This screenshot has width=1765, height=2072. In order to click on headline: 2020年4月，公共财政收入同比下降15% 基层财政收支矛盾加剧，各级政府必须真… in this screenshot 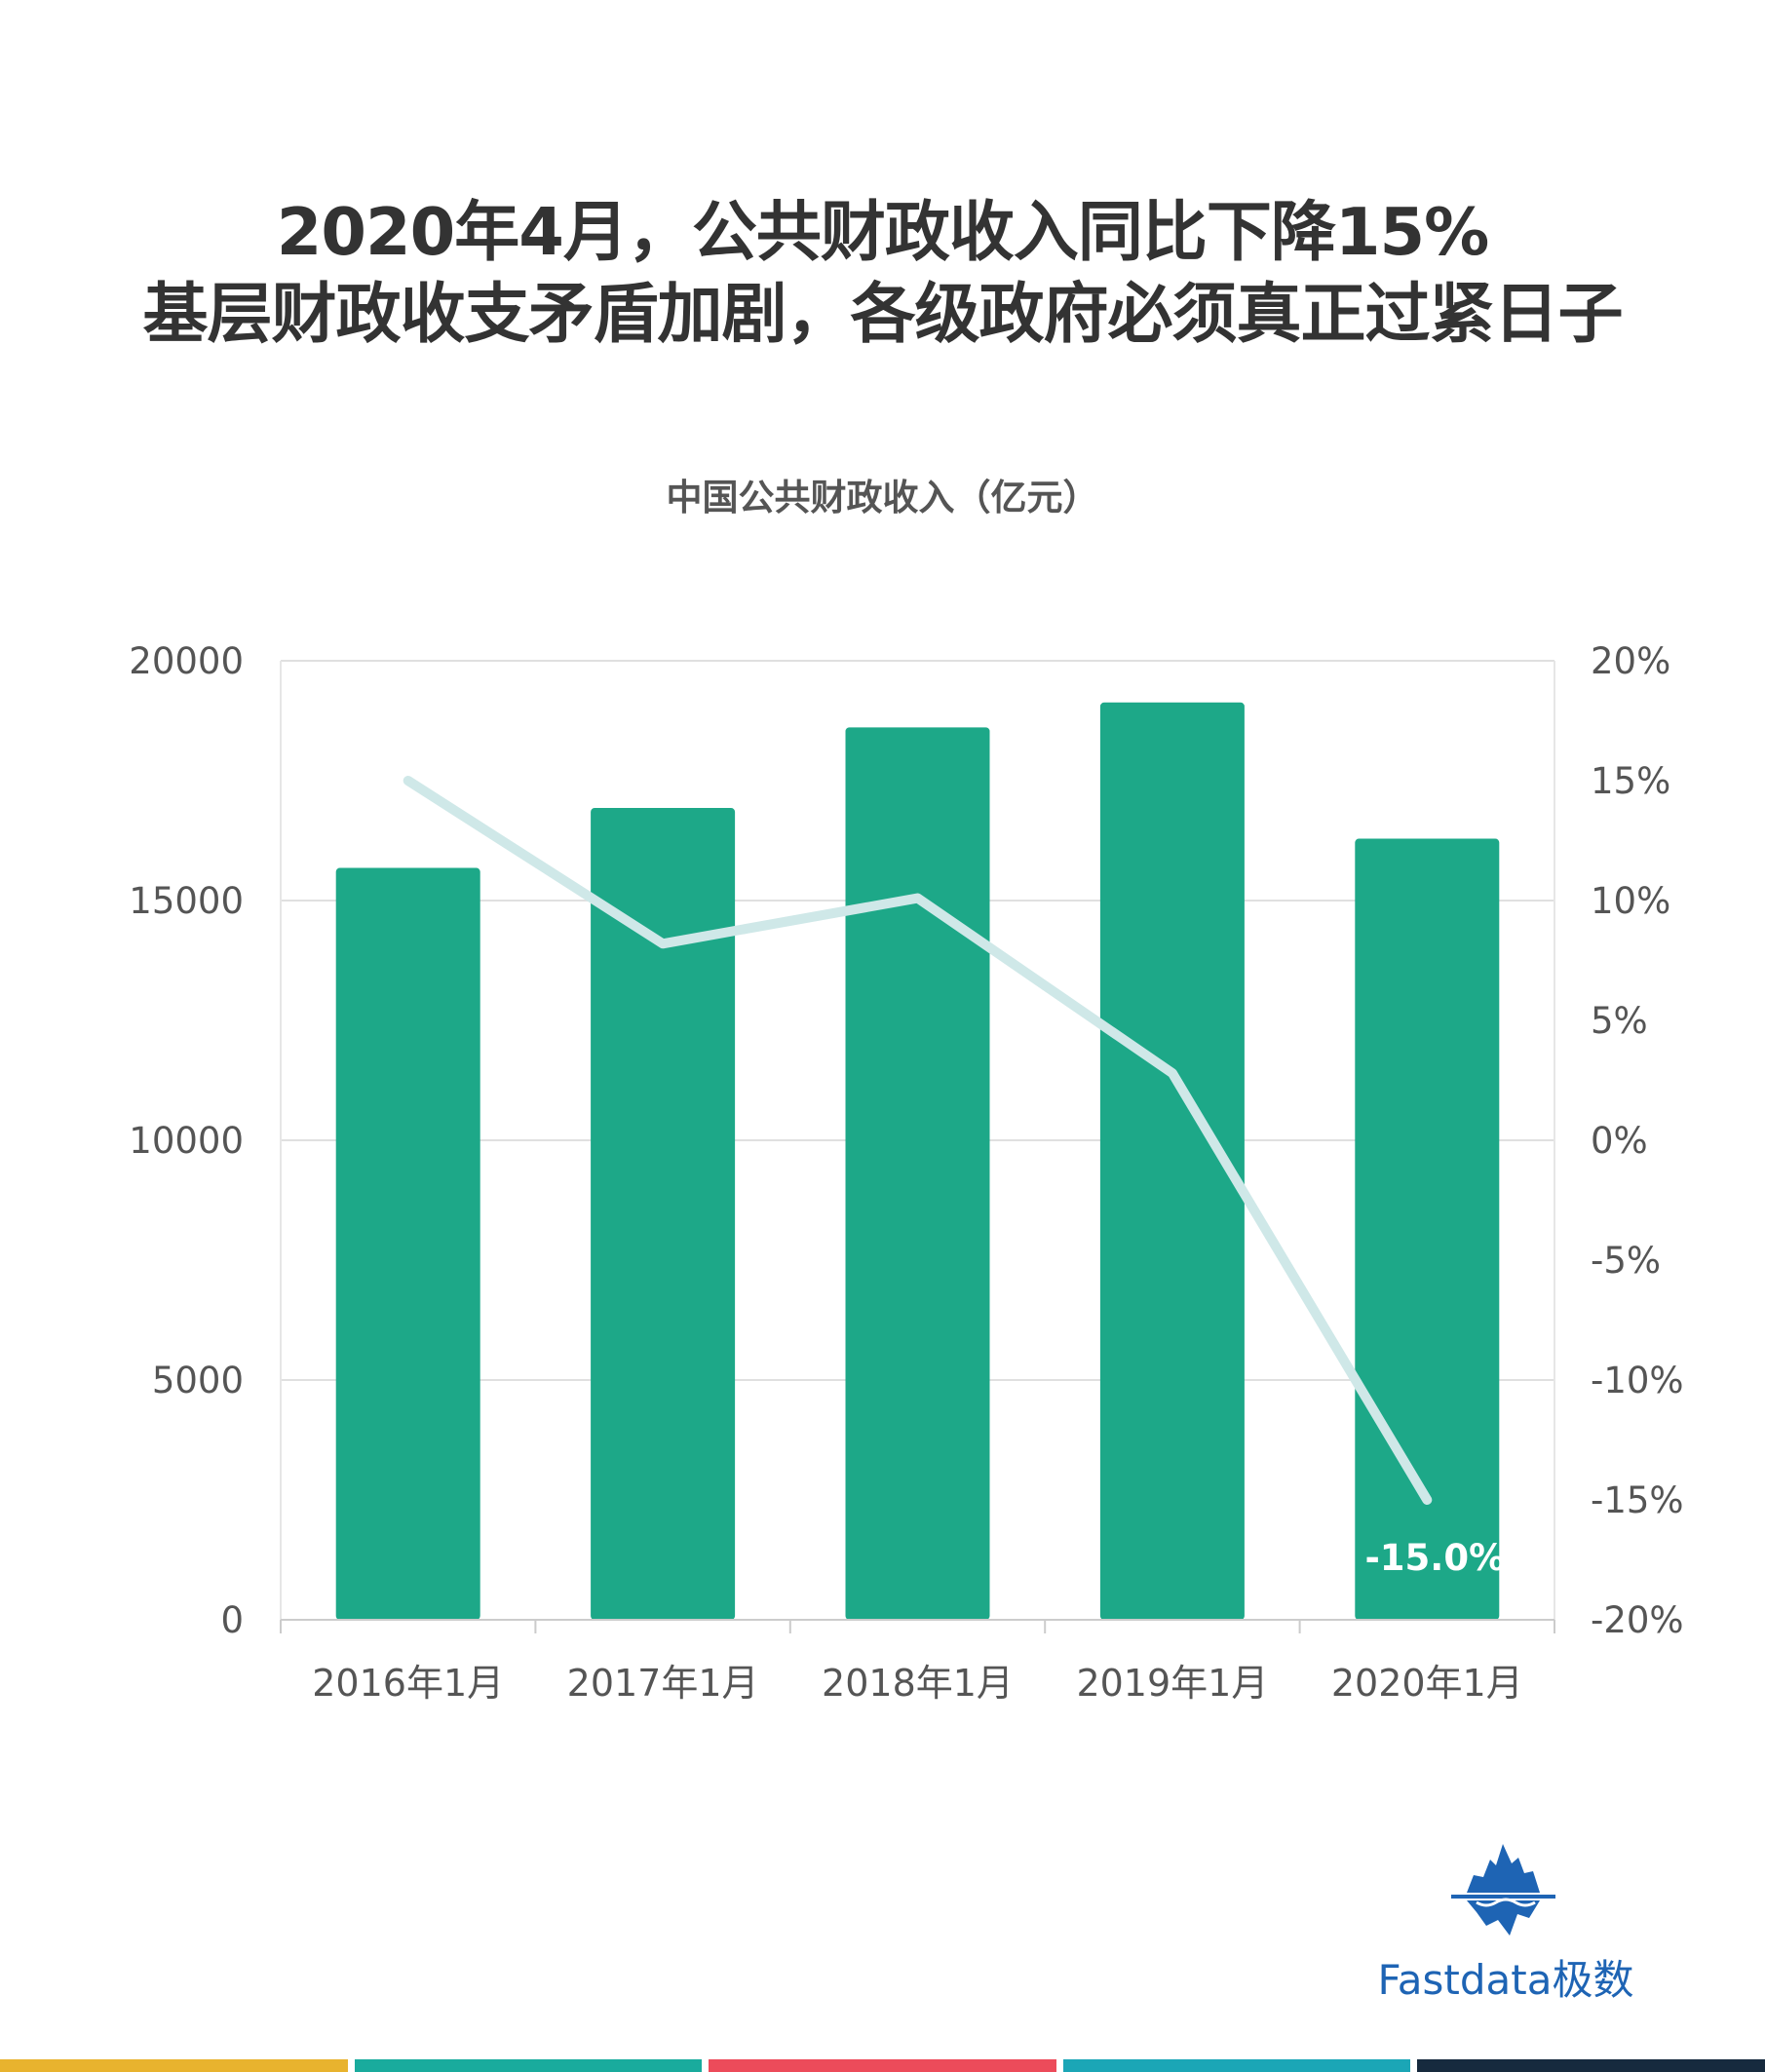, I will do `click(882, 273)`.